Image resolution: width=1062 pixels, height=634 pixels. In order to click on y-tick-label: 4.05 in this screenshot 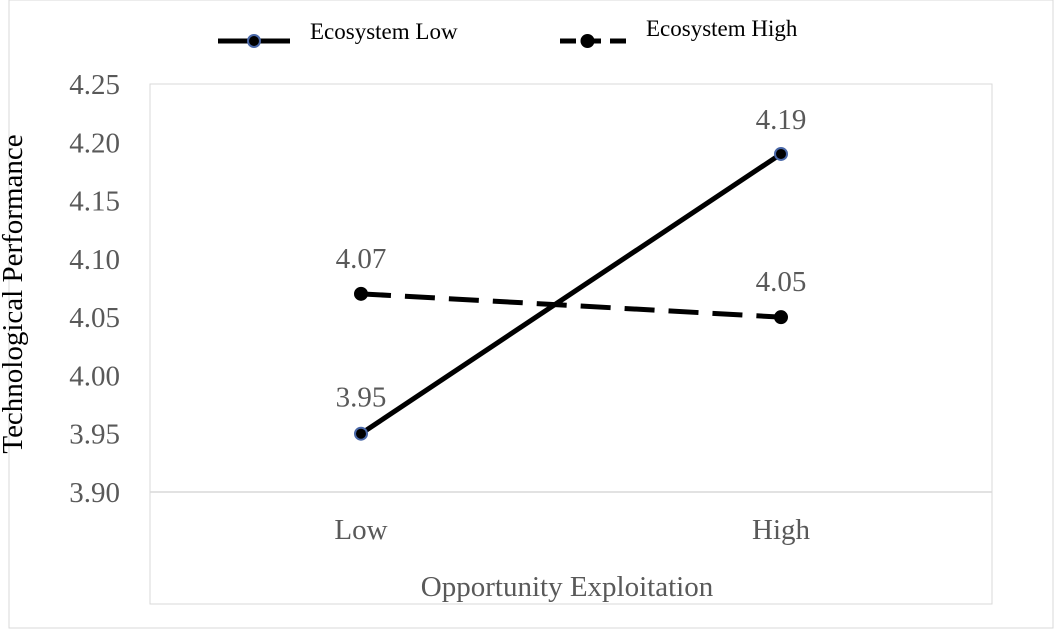, I will do `click(94, 318)`.